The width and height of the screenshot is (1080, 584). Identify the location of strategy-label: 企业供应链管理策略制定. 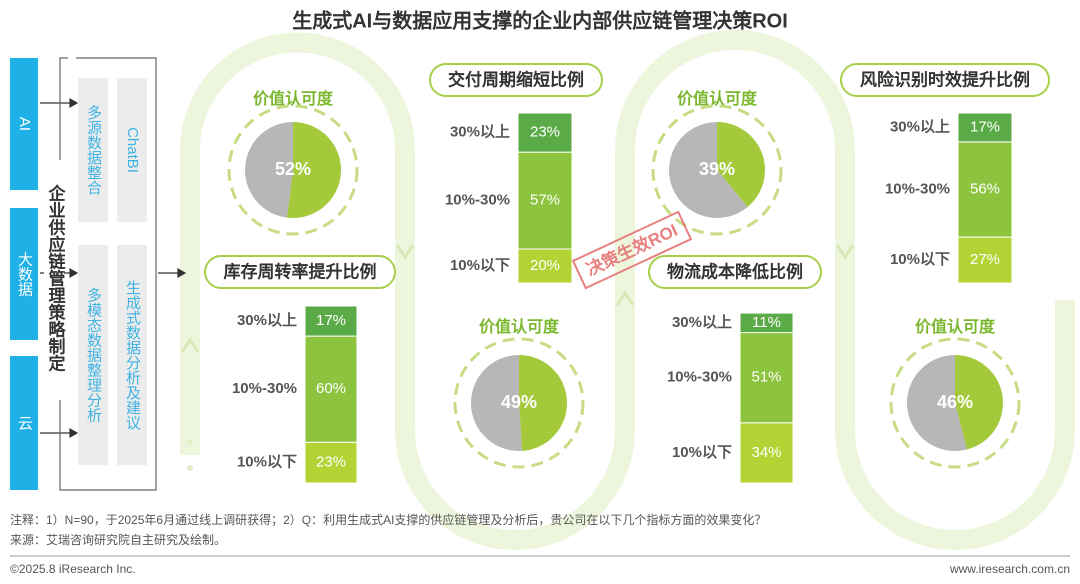
(56, 277).